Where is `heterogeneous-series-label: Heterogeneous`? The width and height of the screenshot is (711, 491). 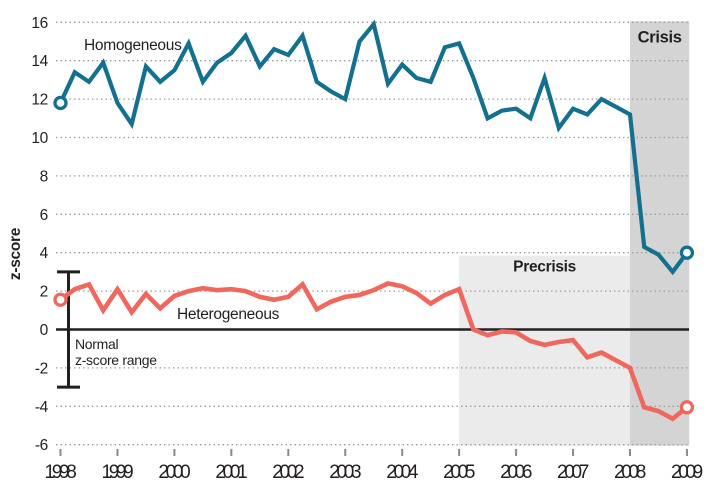
heterogeneous-series-label: Heterogeneous is located at coordinates (228, 314).